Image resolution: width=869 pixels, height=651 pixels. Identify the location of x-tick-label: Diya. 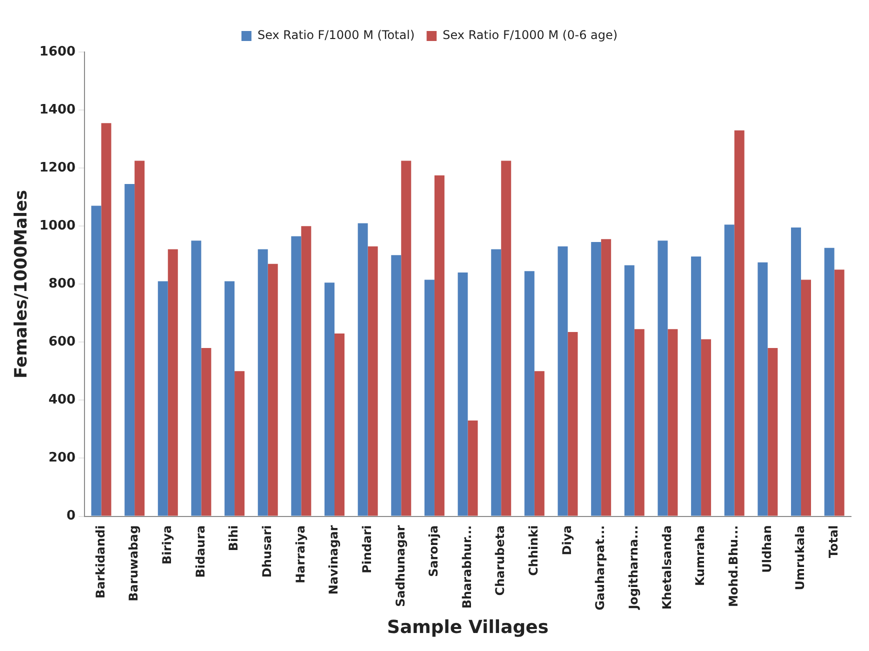
(567, 540).